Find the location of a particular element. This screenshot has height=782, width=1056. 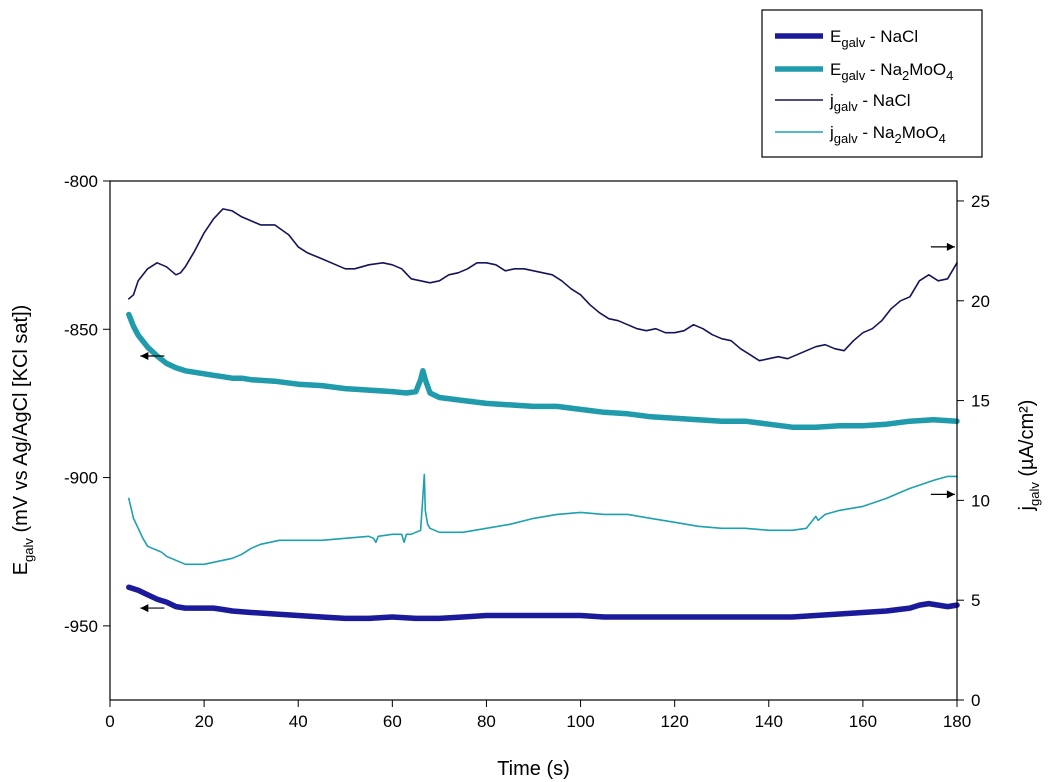

x-axis-title: Time (s) is located at coordinates (533, 769).